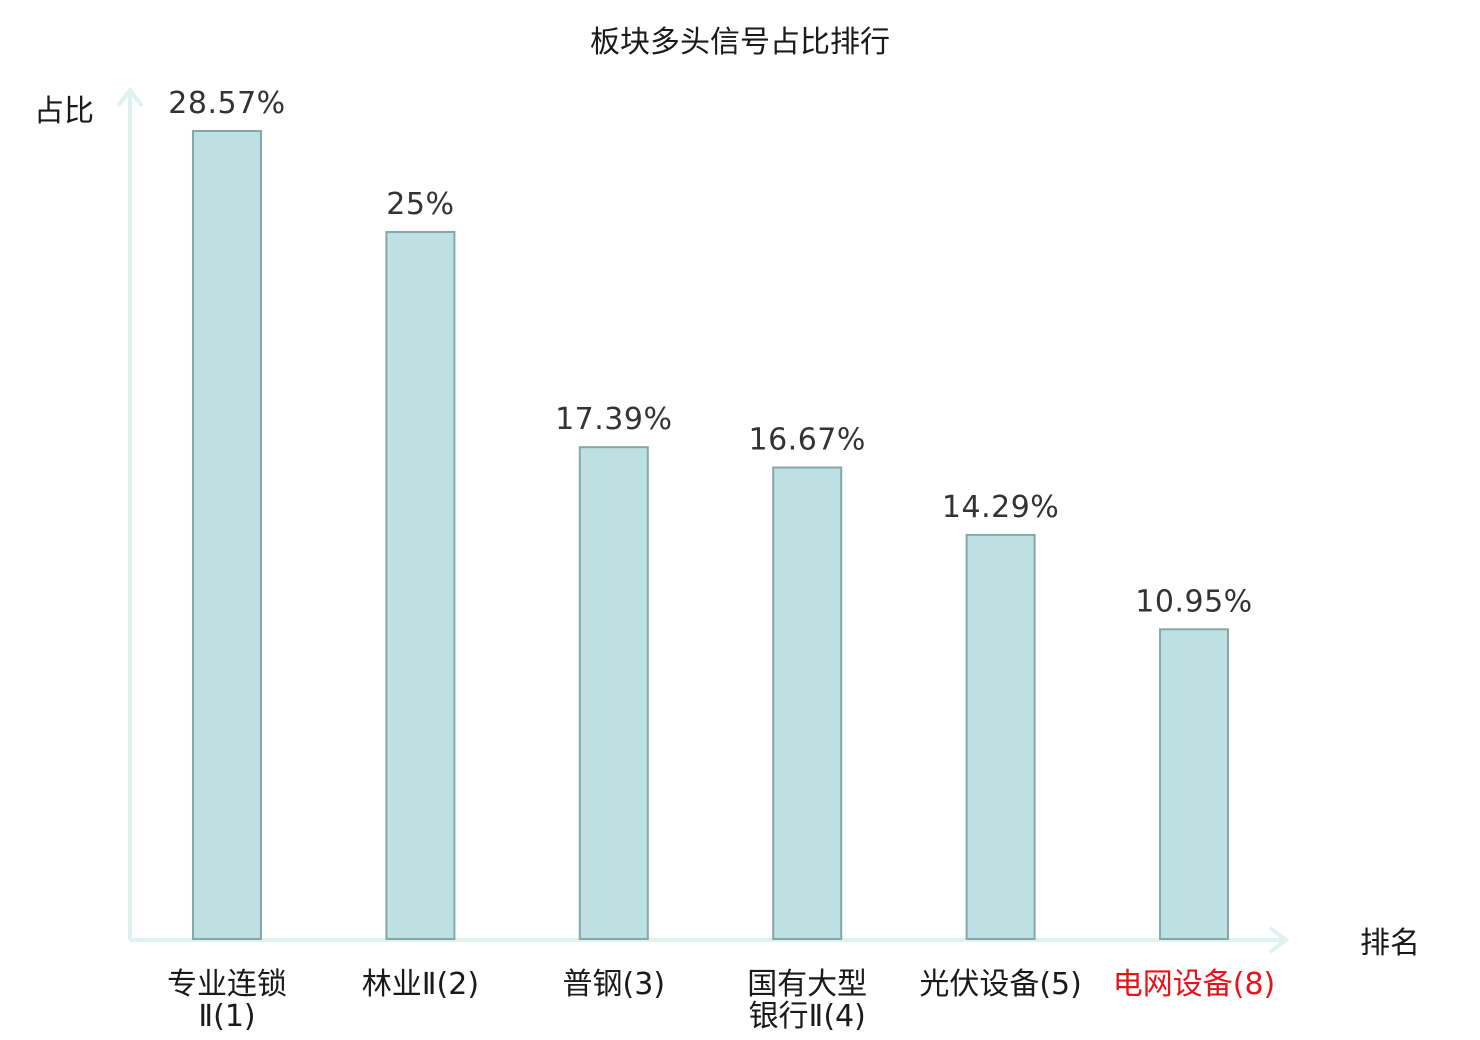  I want to click on value-label-1: 28.57%, so click(226, 103).